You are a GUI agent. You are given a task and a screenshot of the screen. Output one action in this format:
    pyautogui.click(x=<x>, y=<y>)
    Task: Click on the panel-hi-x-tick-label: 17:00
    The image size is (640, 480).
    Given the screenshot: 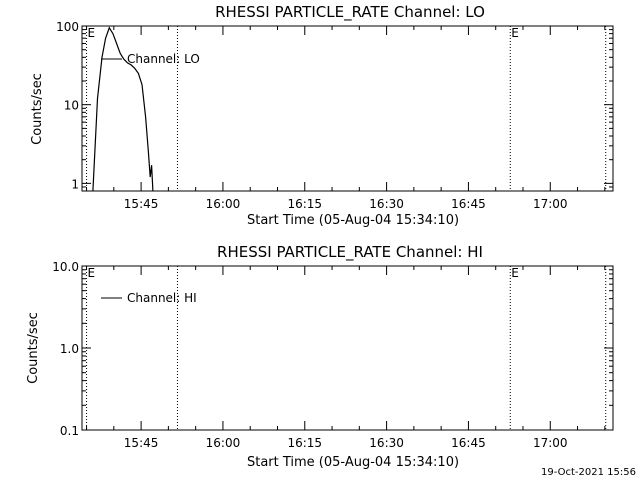 What is the action you would take?
    pyautogui.click(x=550, y=443)
    